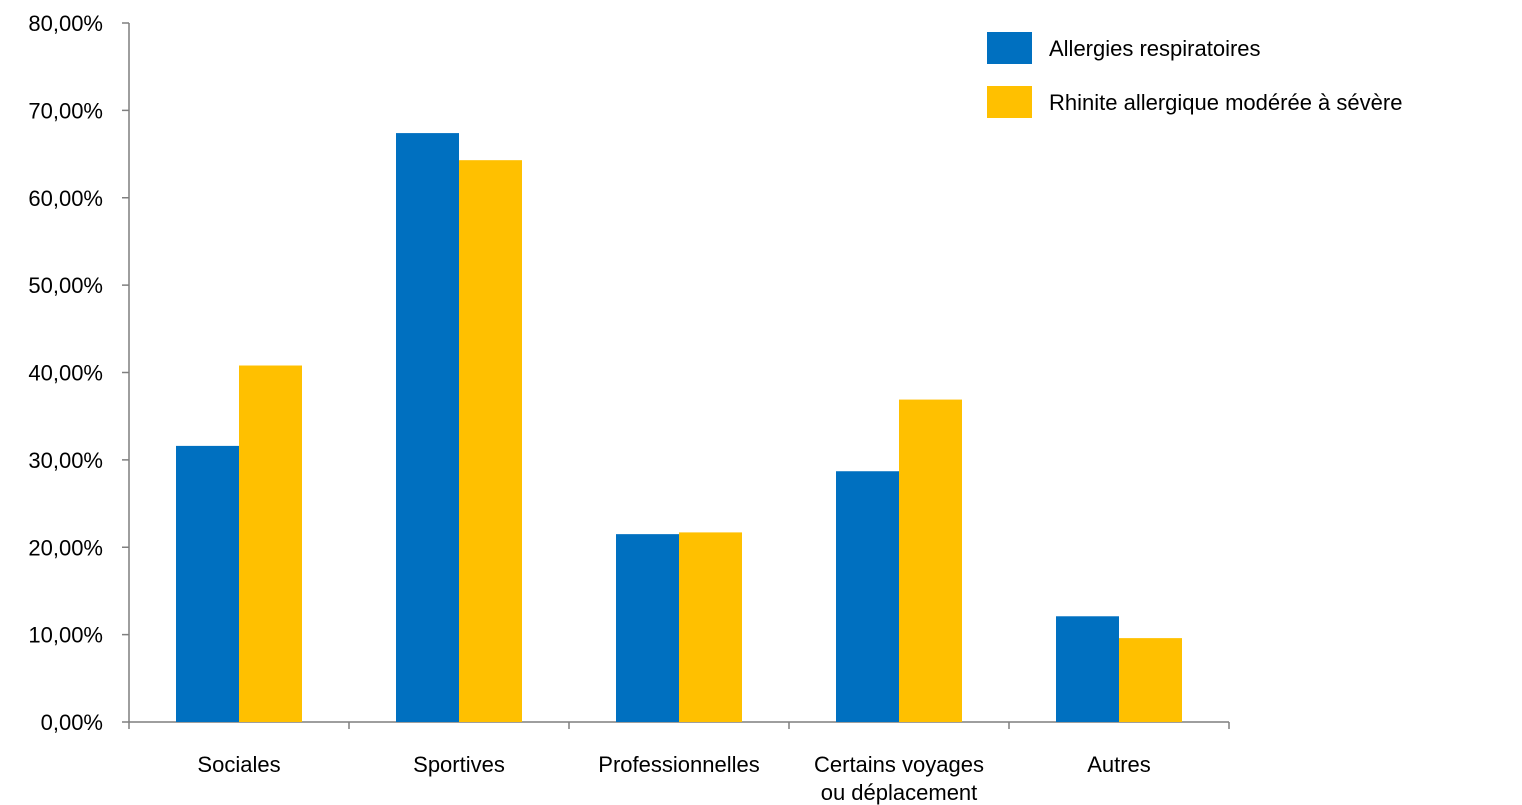  Describe the element at coordinates (72, 722) in the screenshot. I see `y-tick-label: 0,00%` at that location.